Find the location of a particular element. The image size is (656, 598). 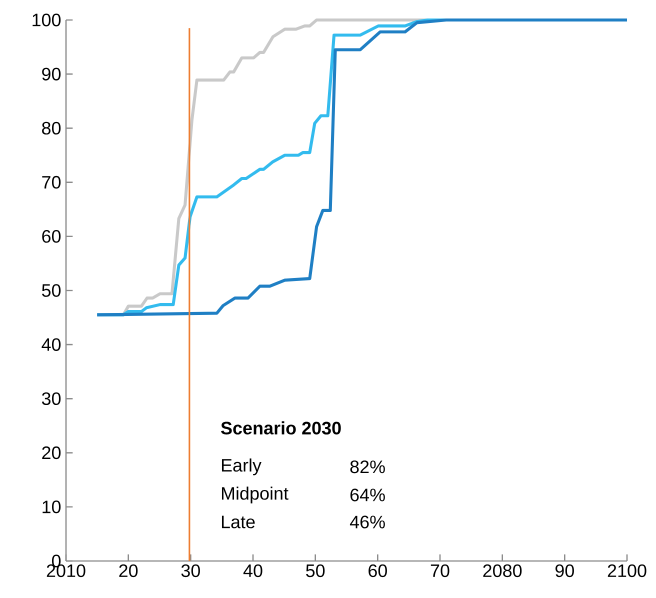

x-tick-label: 2100 is located at coordinates (627, 571).